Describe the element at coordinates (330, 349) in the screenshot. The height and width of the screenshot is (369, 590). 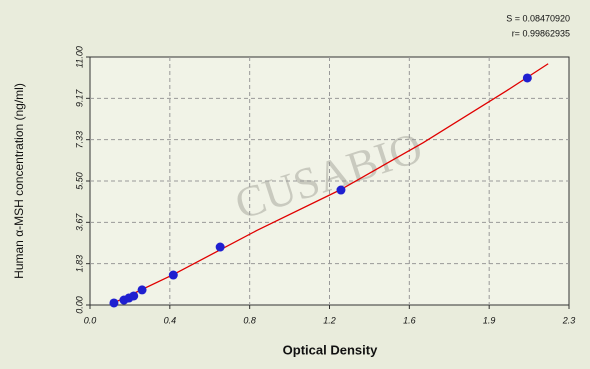
I see `x-axis-title: Optical Density` at that location.